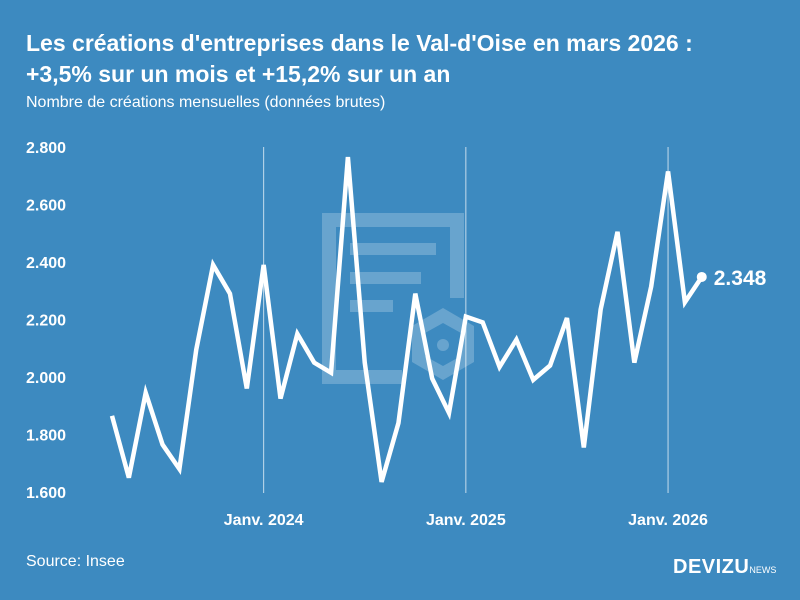 The image size is (800, 600). What do you see at coordinates (701, 276) in the screenshot?
I see `last-point-marker` at bounding box center [701, 276].